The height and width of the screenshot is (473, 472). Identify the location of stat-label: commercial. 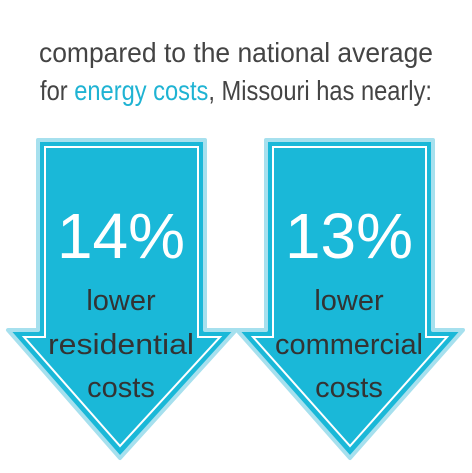
(349, 345).